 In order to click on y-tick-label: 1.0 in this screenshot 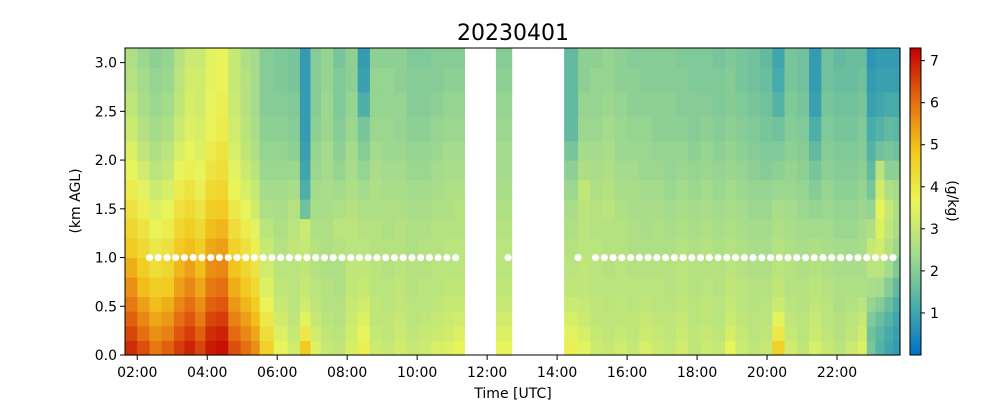, I will do `click(106, 259)`.